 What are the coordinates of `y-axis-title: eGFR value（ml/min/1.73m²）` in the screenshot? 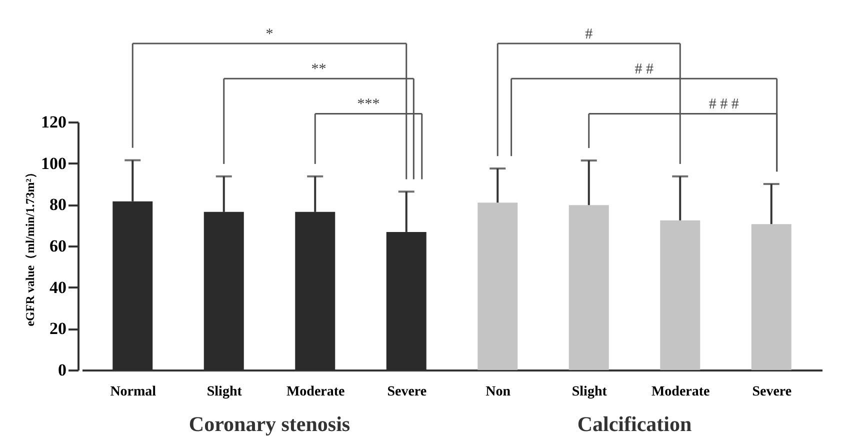 It's located at (30, 246).